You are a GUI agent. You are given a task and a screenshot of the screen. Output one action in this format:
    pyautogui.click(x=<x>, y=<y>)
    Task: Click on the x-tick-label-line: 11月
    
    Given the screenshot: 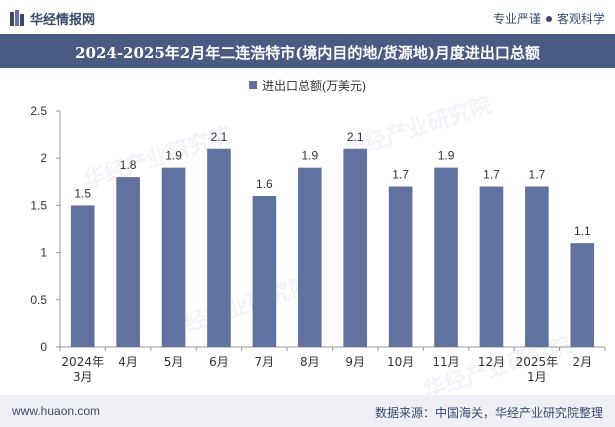 What is the action you would take?
    pyautogui.click(x=445, y=362)
    